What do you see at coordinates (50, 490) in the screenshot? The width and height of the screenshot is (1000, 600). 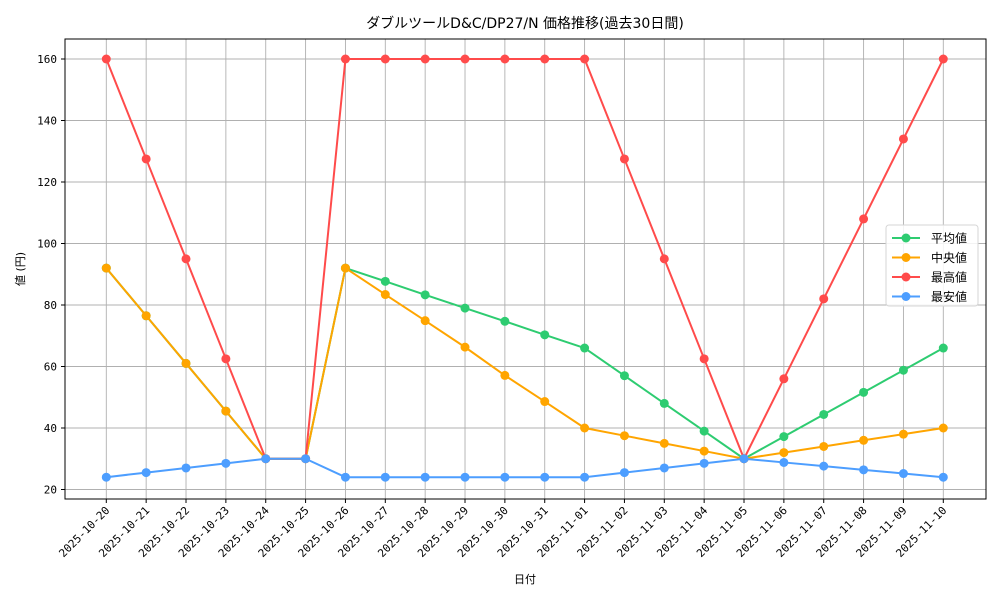 I see `y-tick-label: 20` at bounding box center [50, 490].